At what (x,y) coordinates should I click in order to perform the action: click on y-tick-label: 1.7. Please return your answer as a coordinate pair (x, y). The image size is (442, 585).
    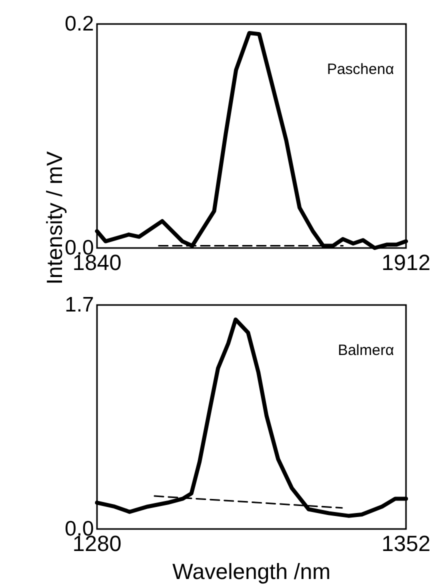
    Looking at the image, I should click on (79, 305).